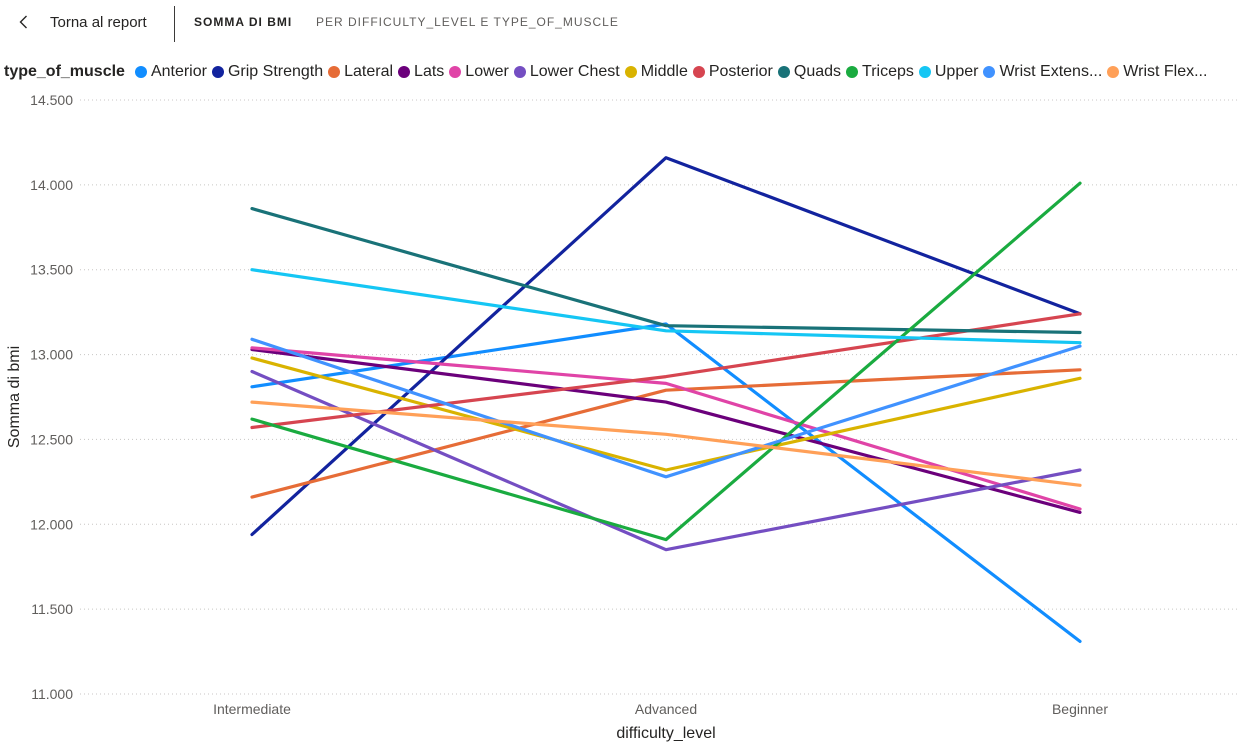  I want to click on legend-item-label: Lats, so click(429, 71).